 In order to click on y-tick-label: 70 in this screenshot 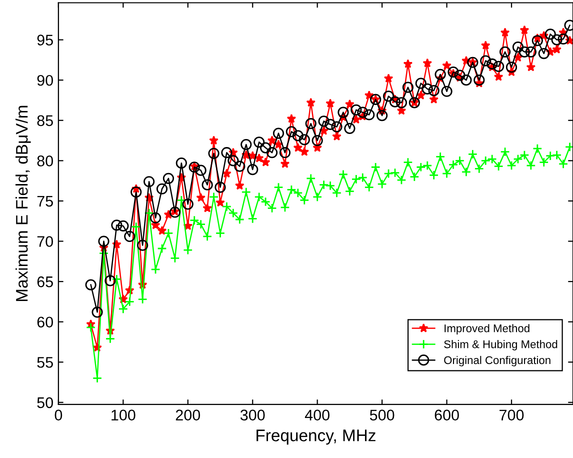, I will do `click(45, 241)`.